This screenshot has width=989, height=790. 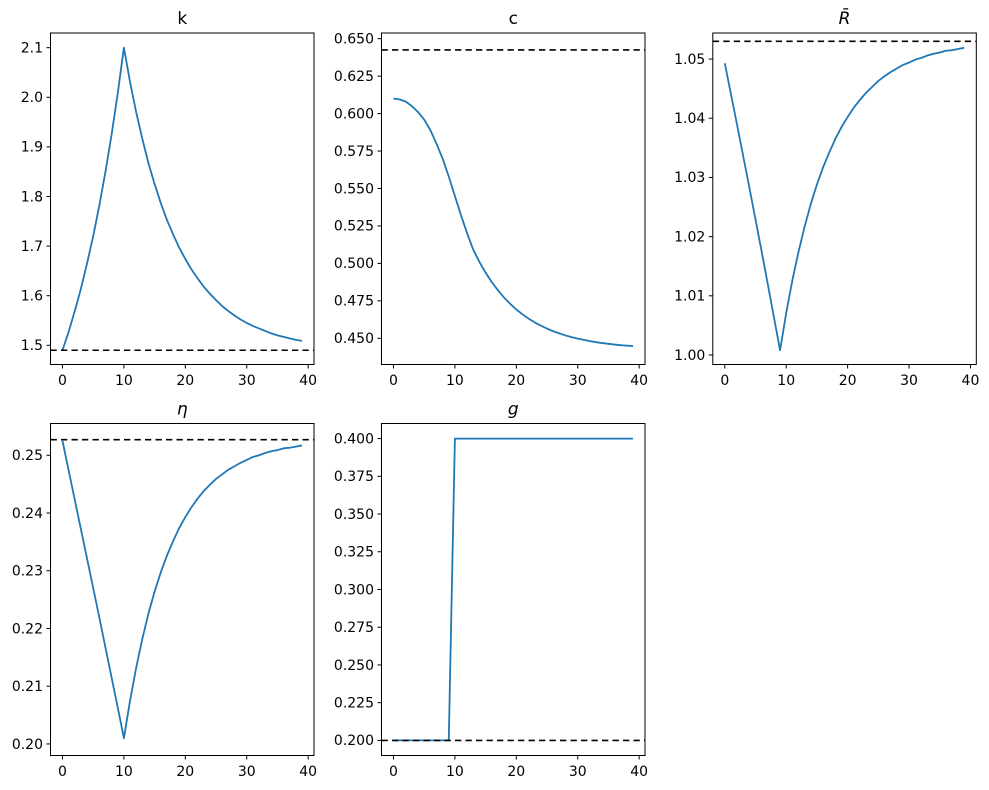 I want to click on y-tick-label-k: 1.7, so click(x=32, y=247).